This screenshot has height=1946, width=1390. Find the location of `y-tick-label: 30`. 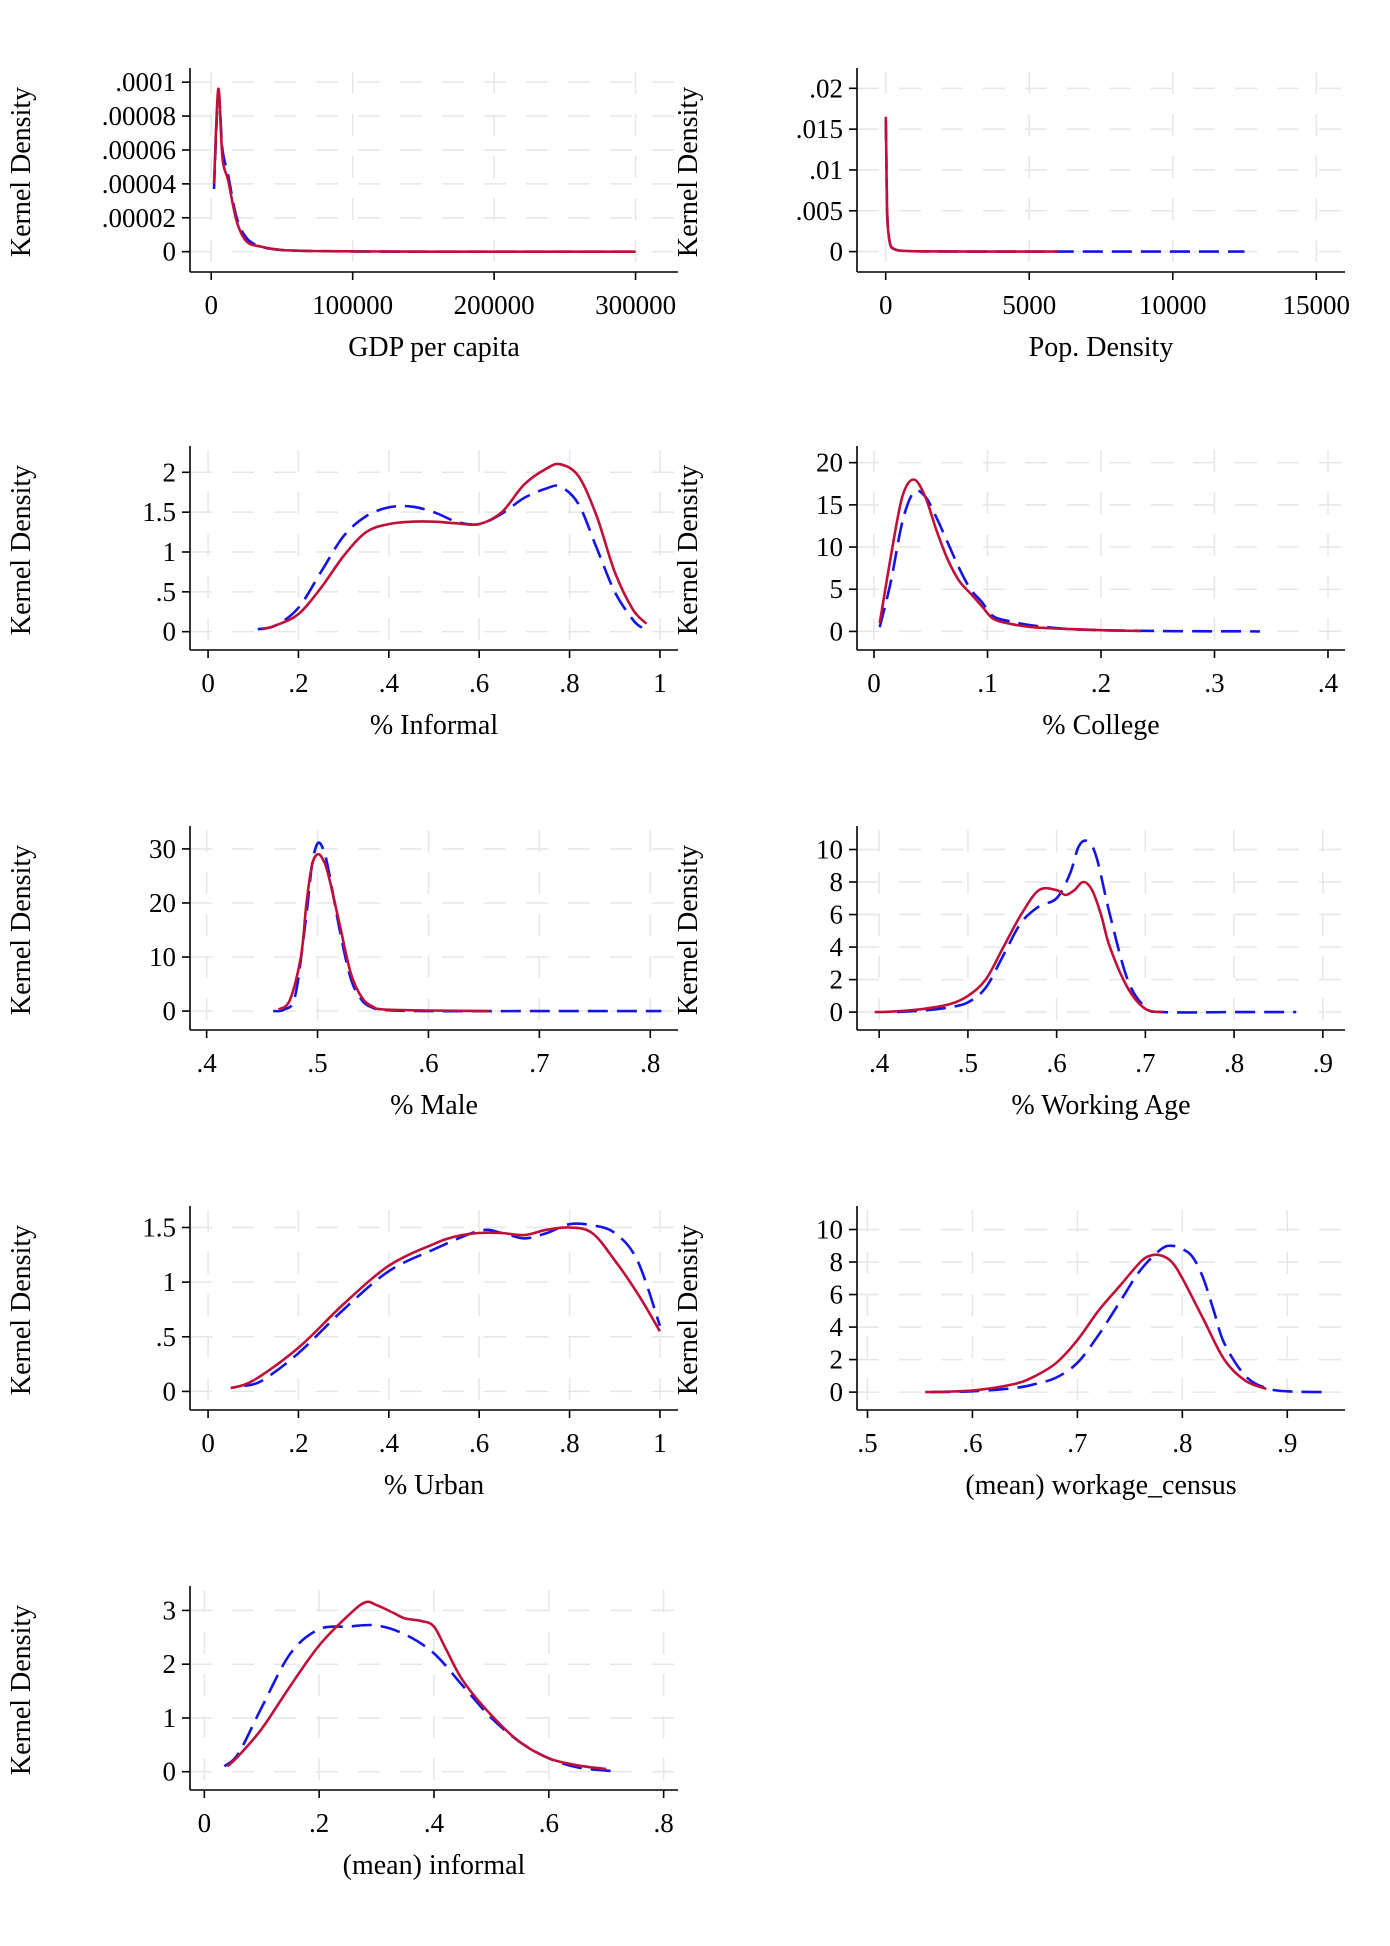

y-tick-label: 30 is located at coordinates (162, 849).